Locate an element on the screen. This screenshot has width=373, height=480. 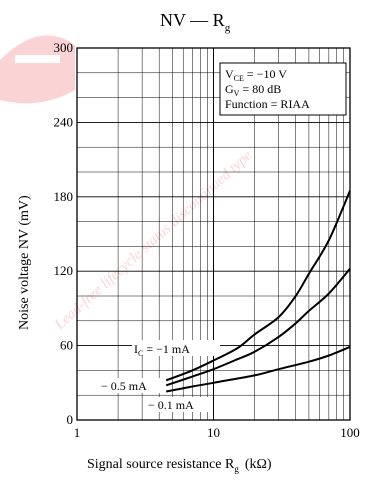
y-tick-label: 180 is located at coordinates (64, 196).